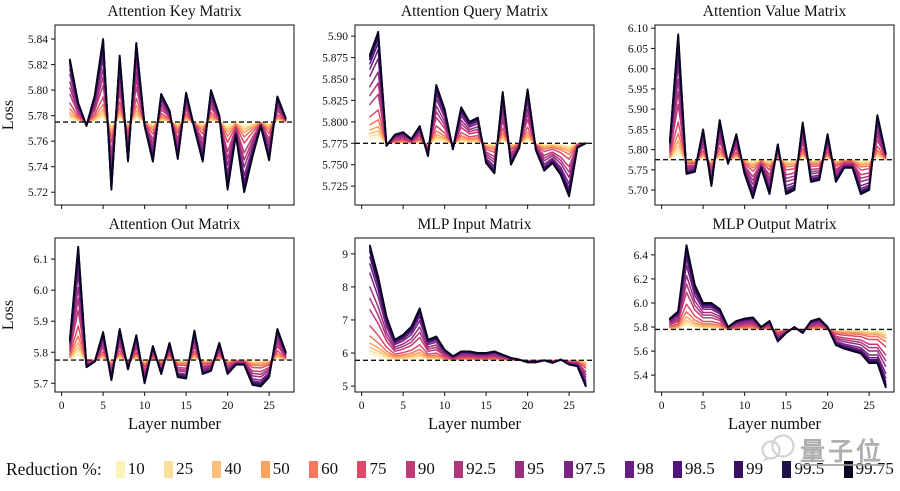 This screenshot has height=491, width=900. Describe the element at coordinates (774, 224) in the screenshot. I see `chart-title: MLP Output Matrix` at that location.